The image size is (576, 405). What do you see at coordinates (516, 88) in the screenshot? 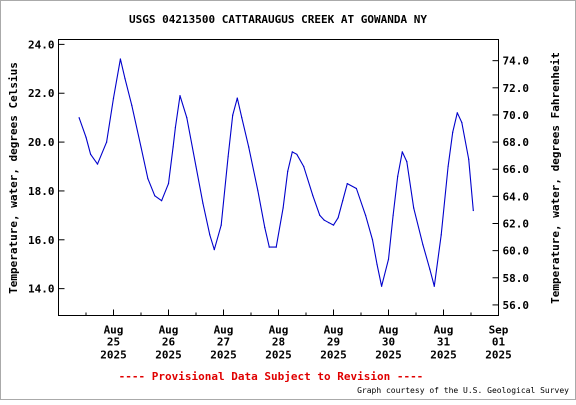
I see `y2-tick-label: 72.0` at bounding box center [516, 88].